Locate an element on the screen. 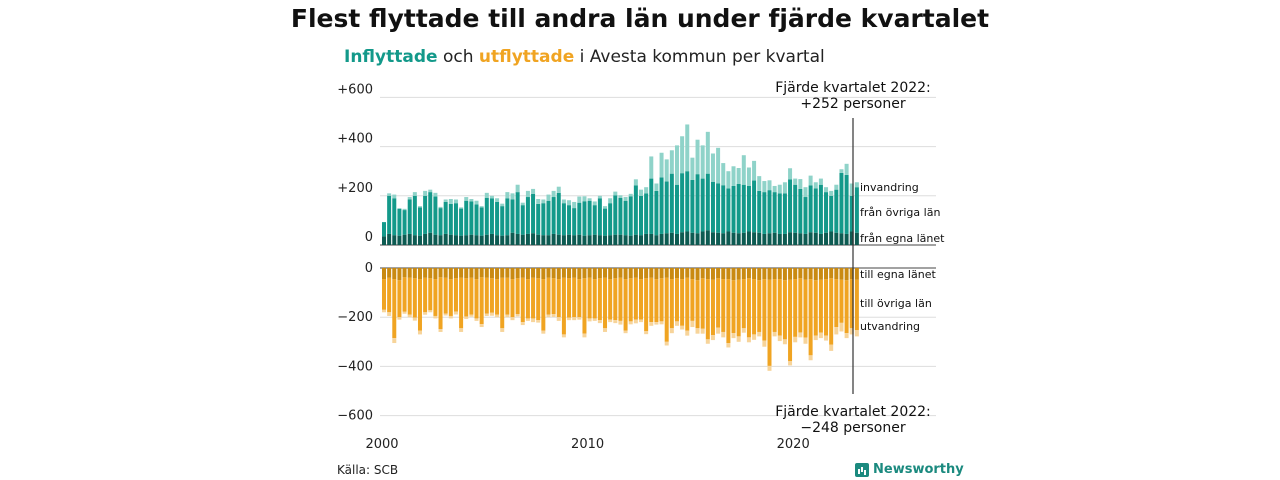  y-tick-label-bottom: −200 is located at coordinates (355, 317).